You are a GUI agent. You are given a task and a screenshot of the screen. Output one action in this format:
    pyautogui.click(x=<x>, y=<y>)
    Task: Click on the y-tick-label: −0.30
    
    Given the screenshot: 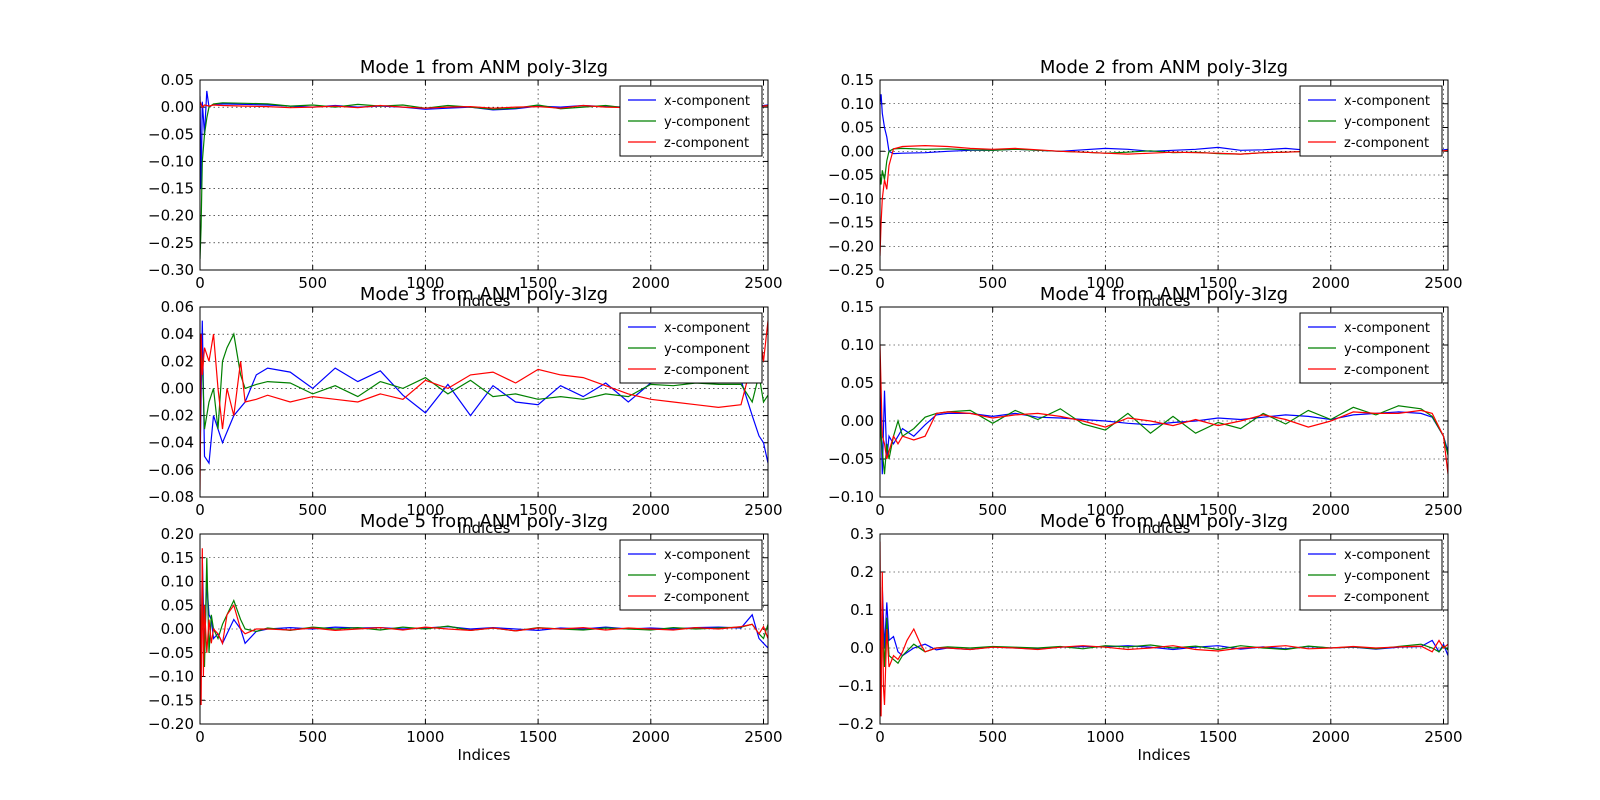 What is the action you would take?
    pyautogui.click(x=171, y=270)
    